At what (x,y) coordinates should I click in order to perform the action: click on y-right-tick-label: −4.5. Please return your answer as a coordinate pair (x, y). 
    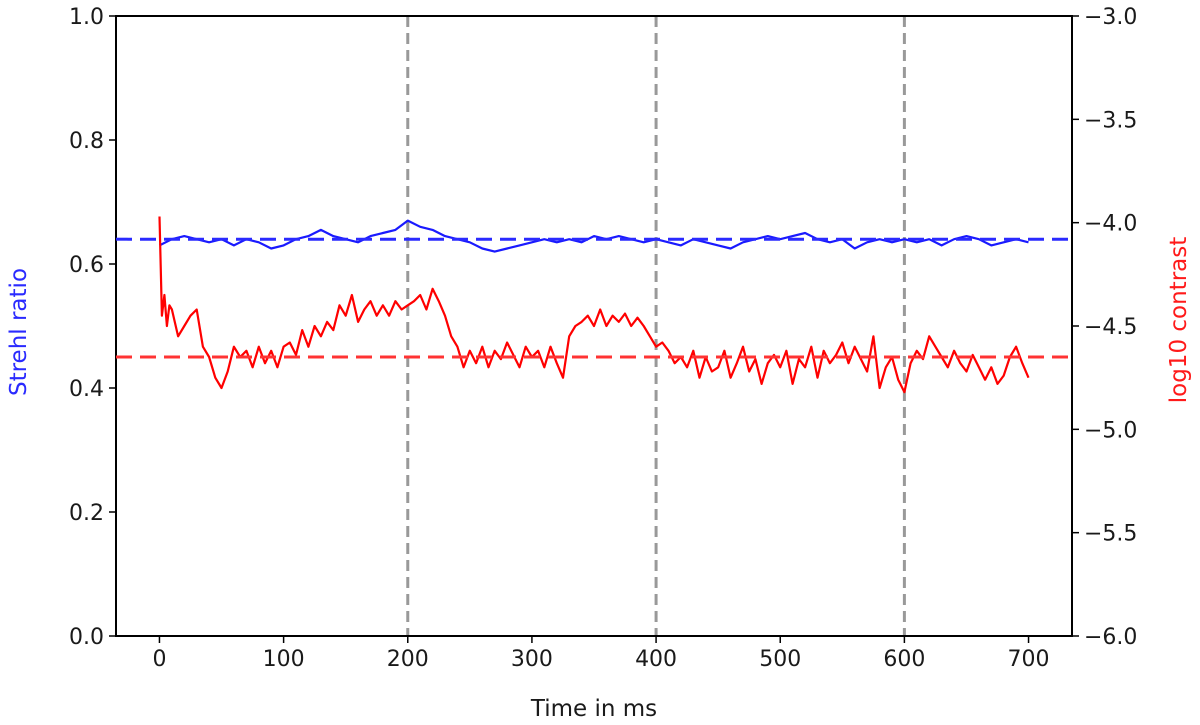
    Looking at the image, I should click on (1110, 327).